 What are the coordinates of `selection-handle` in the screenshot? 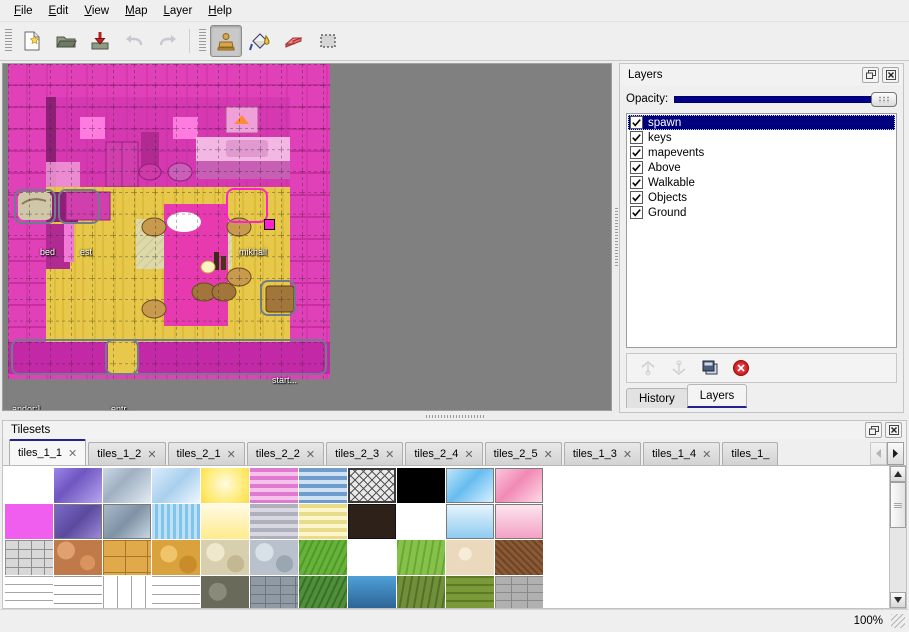 It's located at (269, 224).